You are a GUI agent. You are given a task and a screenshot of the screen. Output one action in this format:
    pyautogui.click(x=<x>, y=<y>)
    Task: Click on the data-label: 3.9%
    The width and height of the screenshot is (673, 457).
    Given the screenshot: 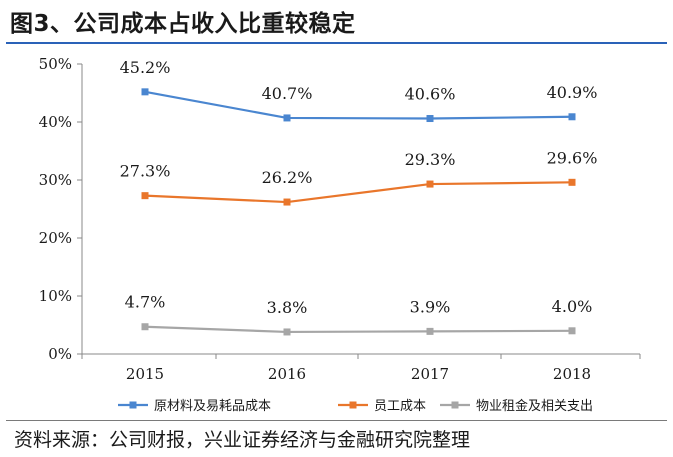 What is the action you would take?
    pyautogui.click(x=430, y=306)
    